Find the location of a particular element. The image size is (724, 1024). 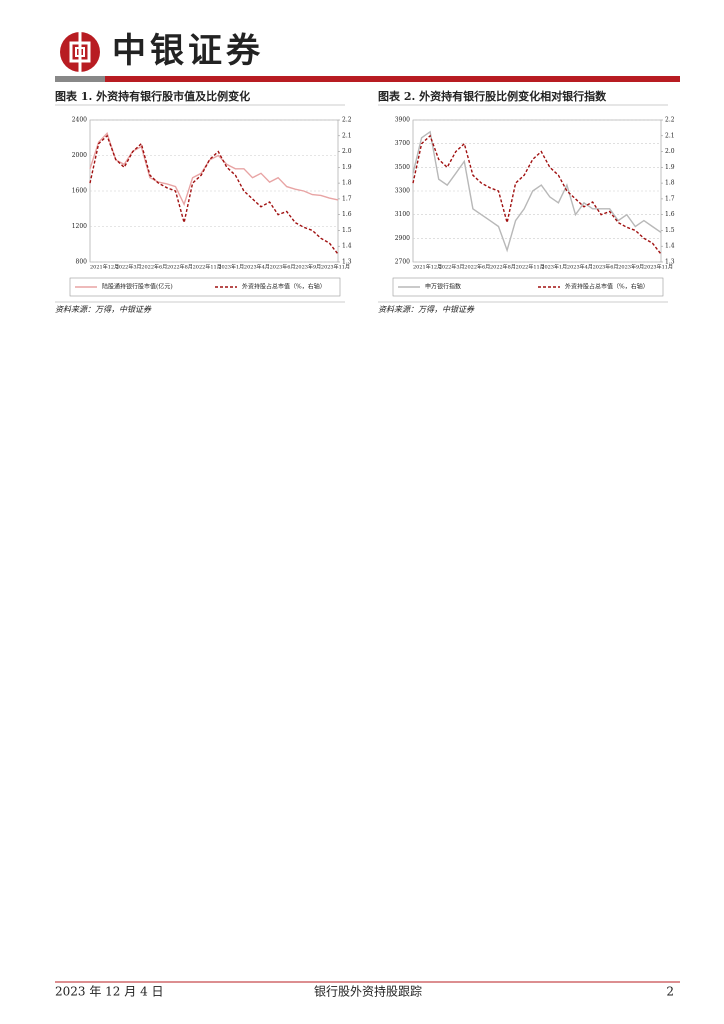

y-tick-label: 2000 is located at coordinates (79, 155).